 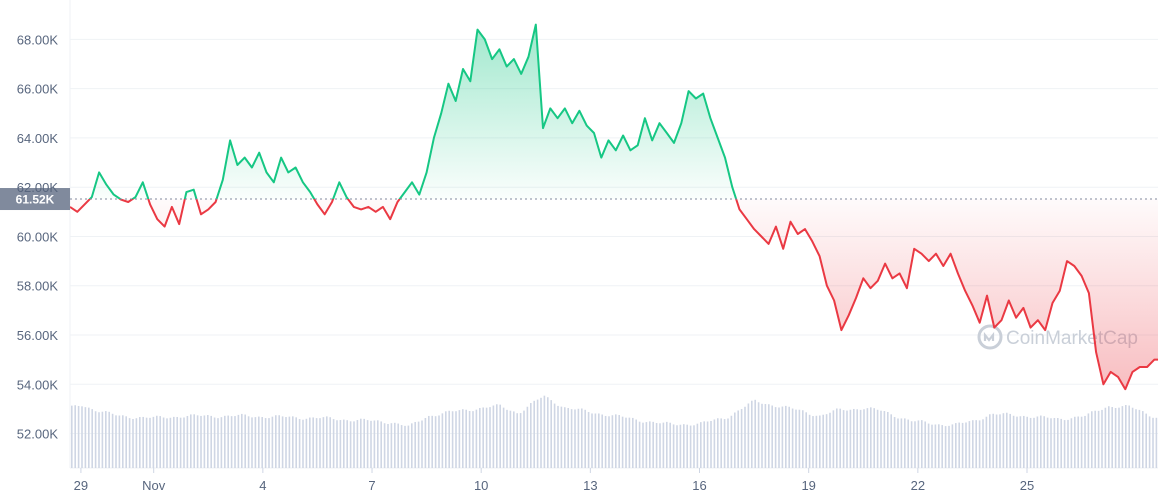 What do you see at coordinates (699, 485) in the screenshot?
I see `x-tick-label: 16` at bounding box center [699, 485].